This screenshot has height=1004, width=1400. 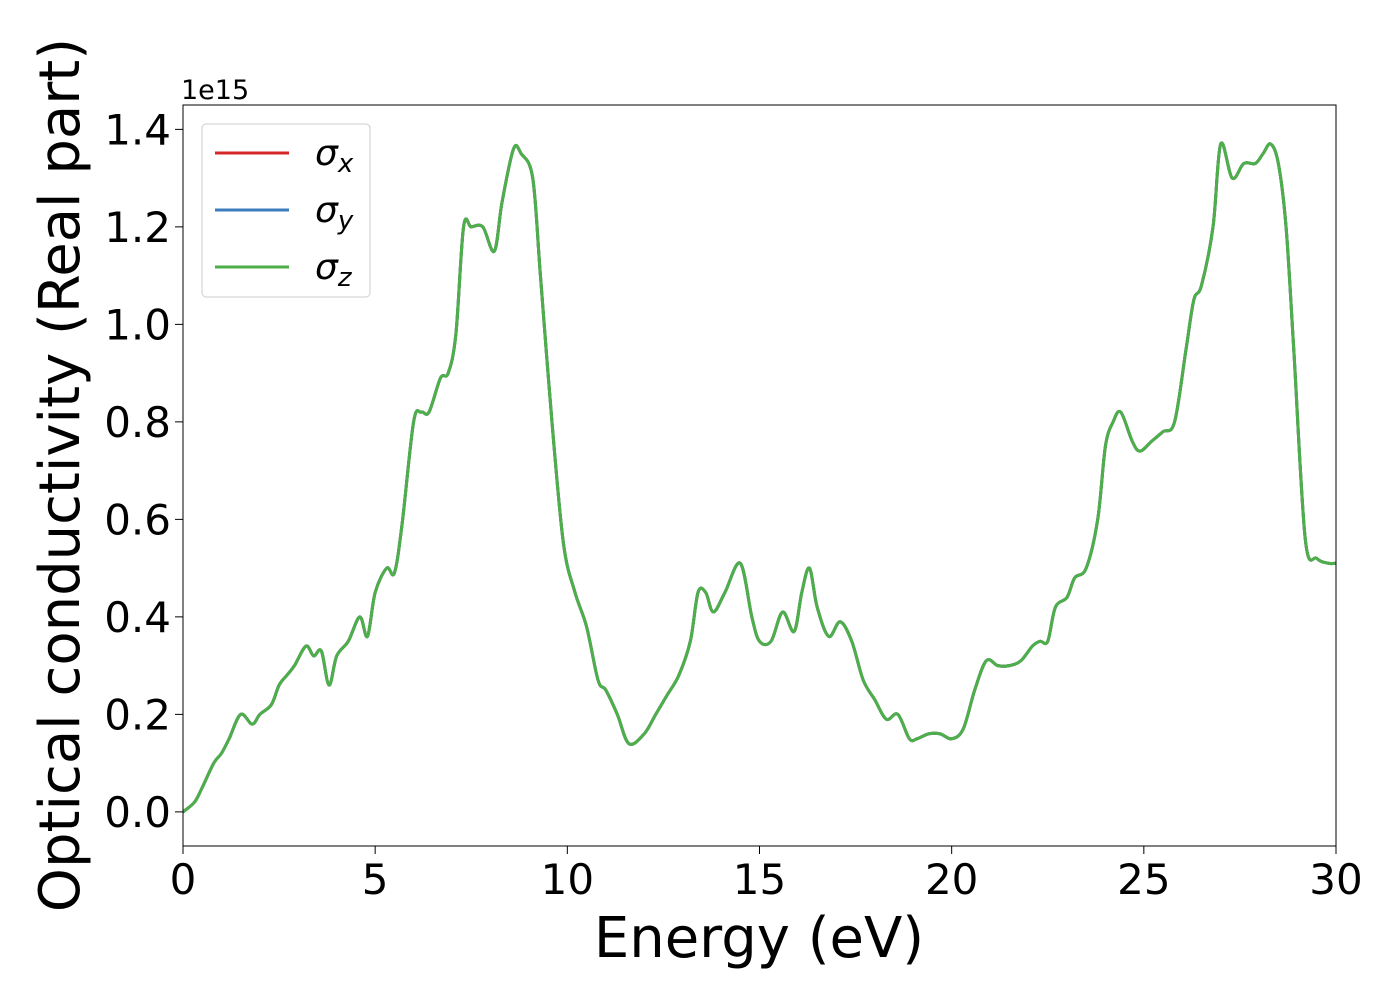 What do you see at coordinates (137, 227) in the screenshot?
I see `y-tick-label: 1.2` at bounding box center [137, 227].